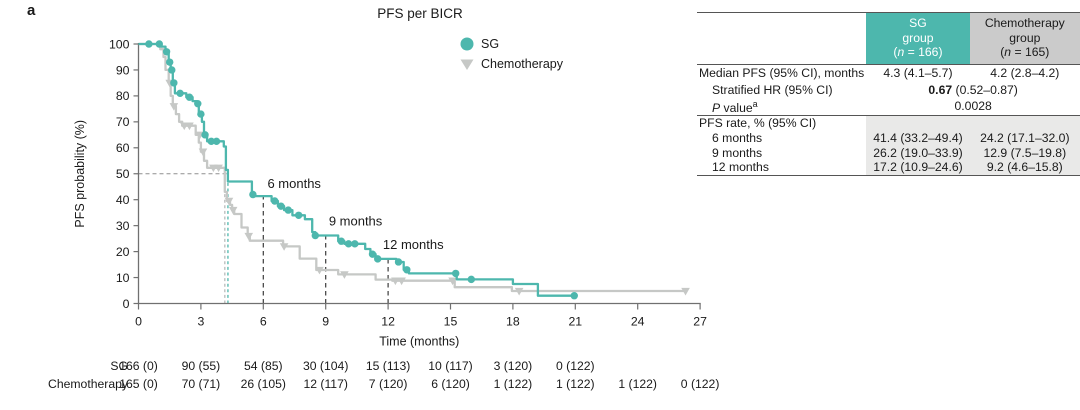 Image resolution: width=1080 pixels, height=410 pixels. Describe the element at coordinates (123, 148) in the screenshot. I see `y-tick-label: 60` at that location.